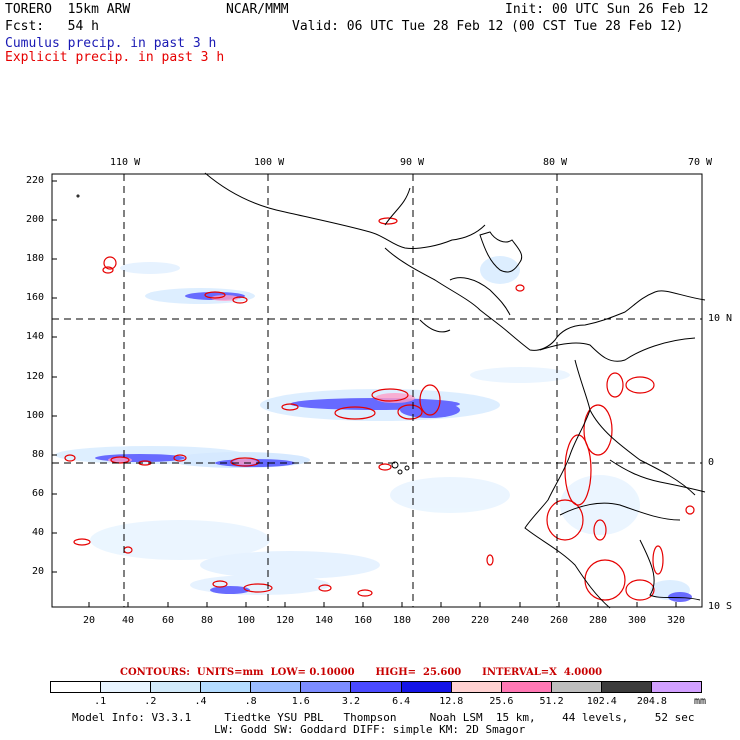  Describe the element at coordinates (637, 620) in the screenshot. I see `x-tick: 300` at that location.